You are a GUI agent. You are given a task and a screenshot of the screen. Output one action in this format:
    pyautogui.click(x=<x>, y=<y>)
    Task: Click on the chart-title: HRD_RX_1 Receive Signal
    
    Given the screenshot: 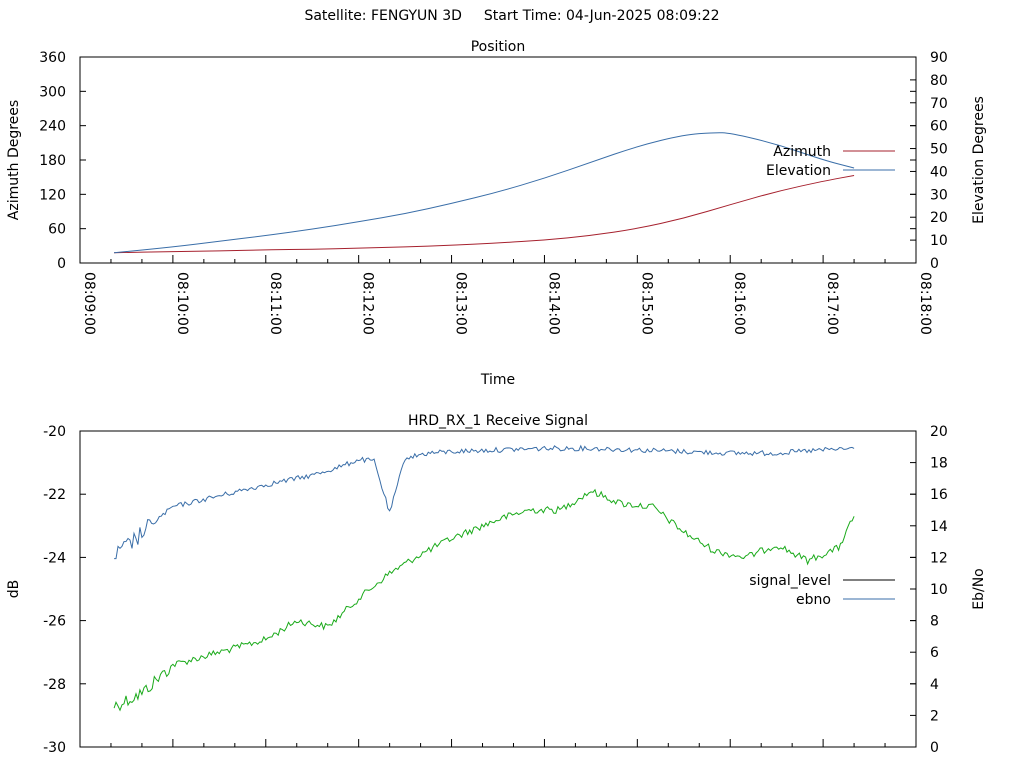 What is the action you would take?
    pyautogui.click(x=498, y=421)
    